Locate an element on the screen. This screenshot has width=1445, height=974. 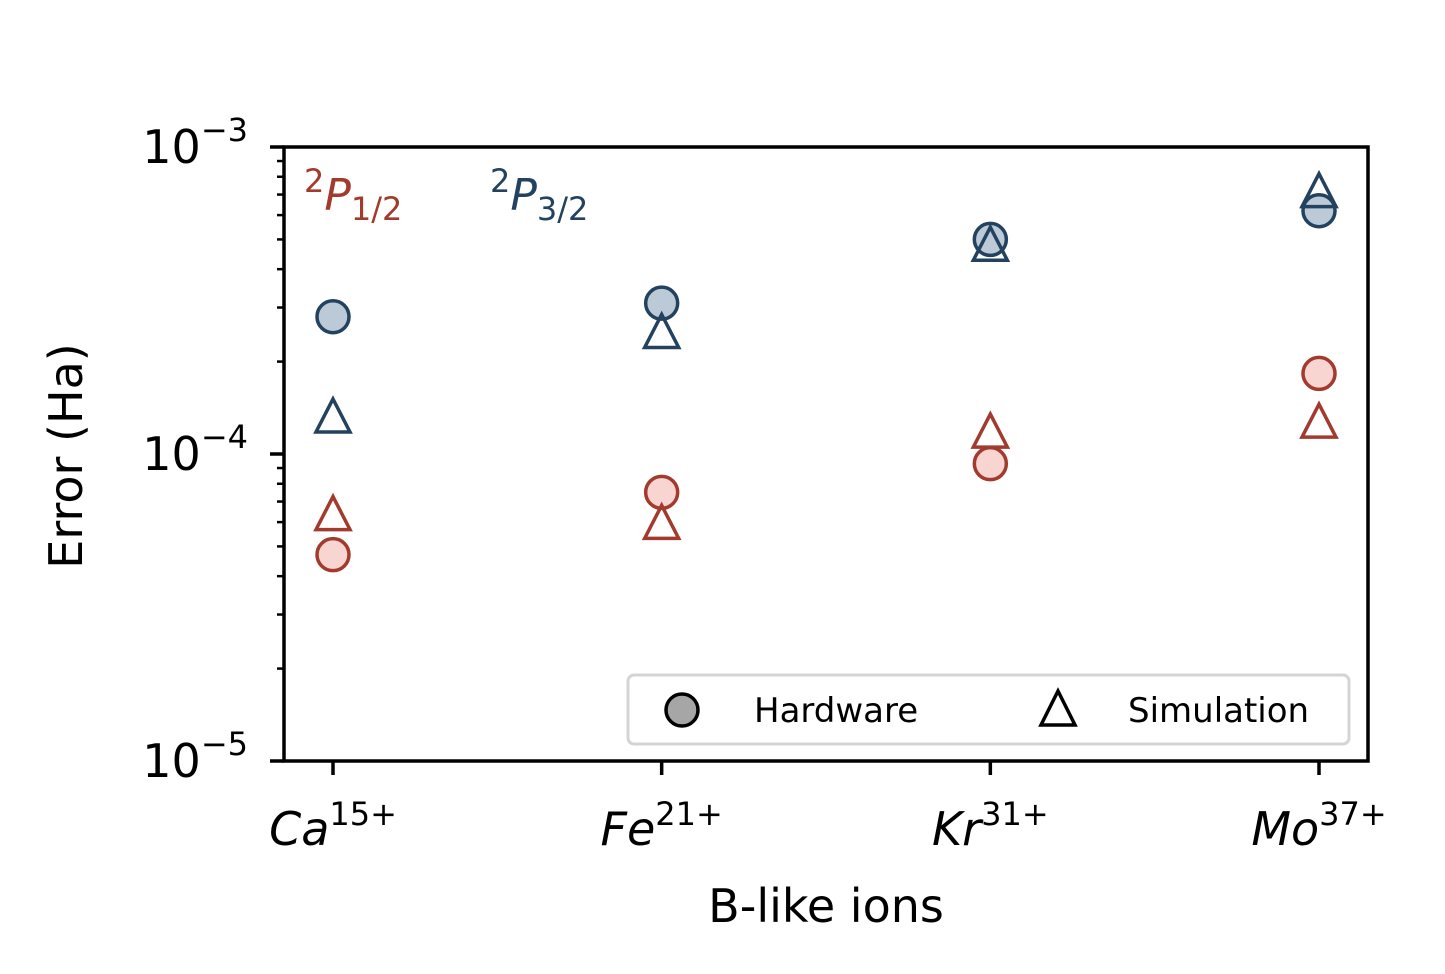
x-axis-ticks: Ca15+ Fe21+ Kr31+ Mo37+ is located at coordinates (828, 808).